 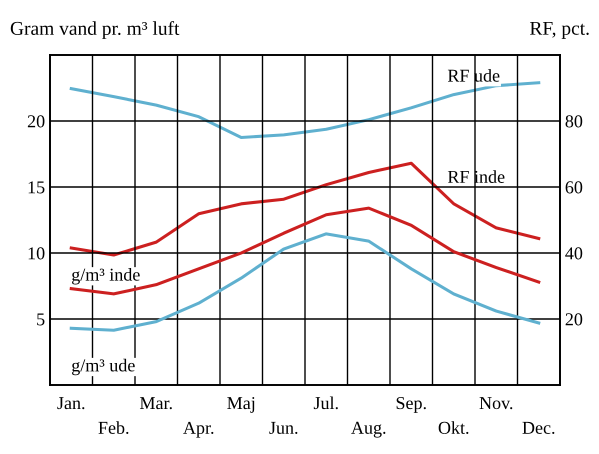 What do you see at coordinates (368, 430) in the screenshot?
I see `x-tick-label: Aug.` at bounding box center [368, 430].